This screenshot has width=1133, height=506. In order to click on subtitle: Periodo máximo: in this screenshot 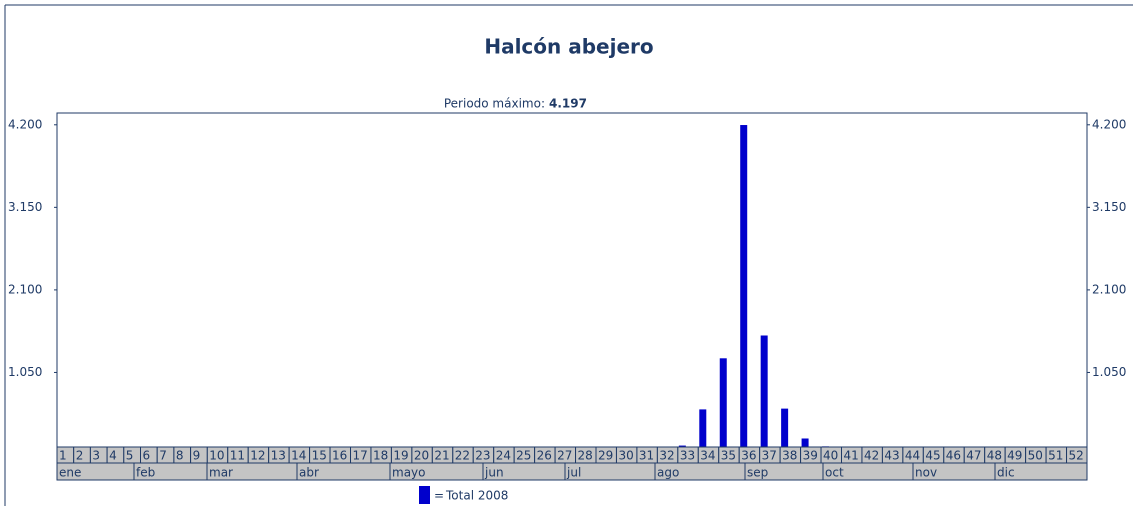, I will do `click(494, 104)`.